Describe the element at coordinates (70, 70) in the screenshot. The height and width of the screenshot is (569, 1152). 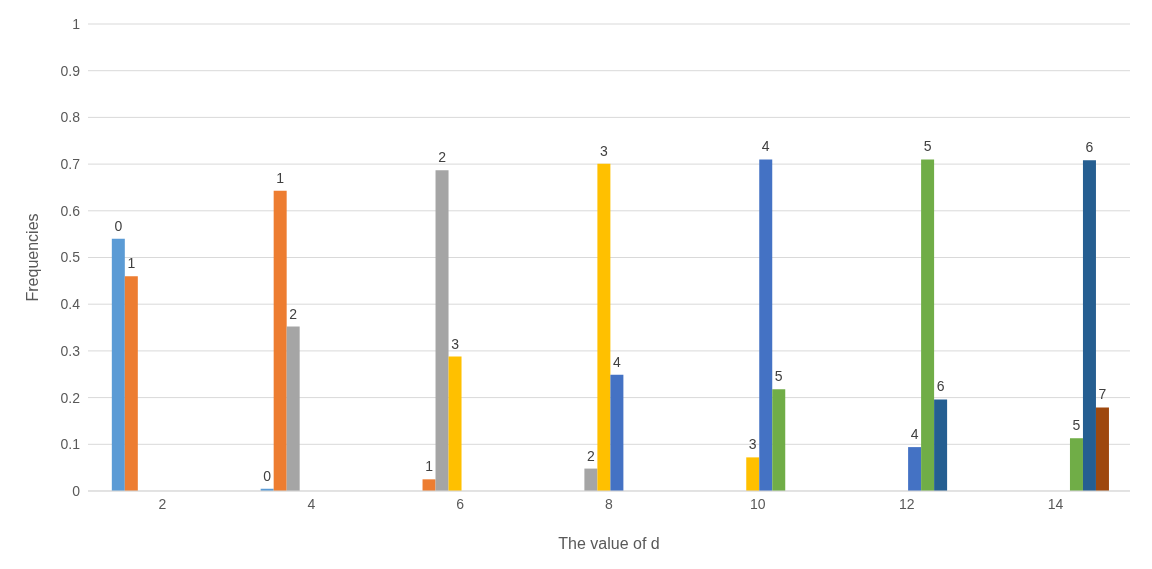
I see `y-tick-label: 0.9` at that location.